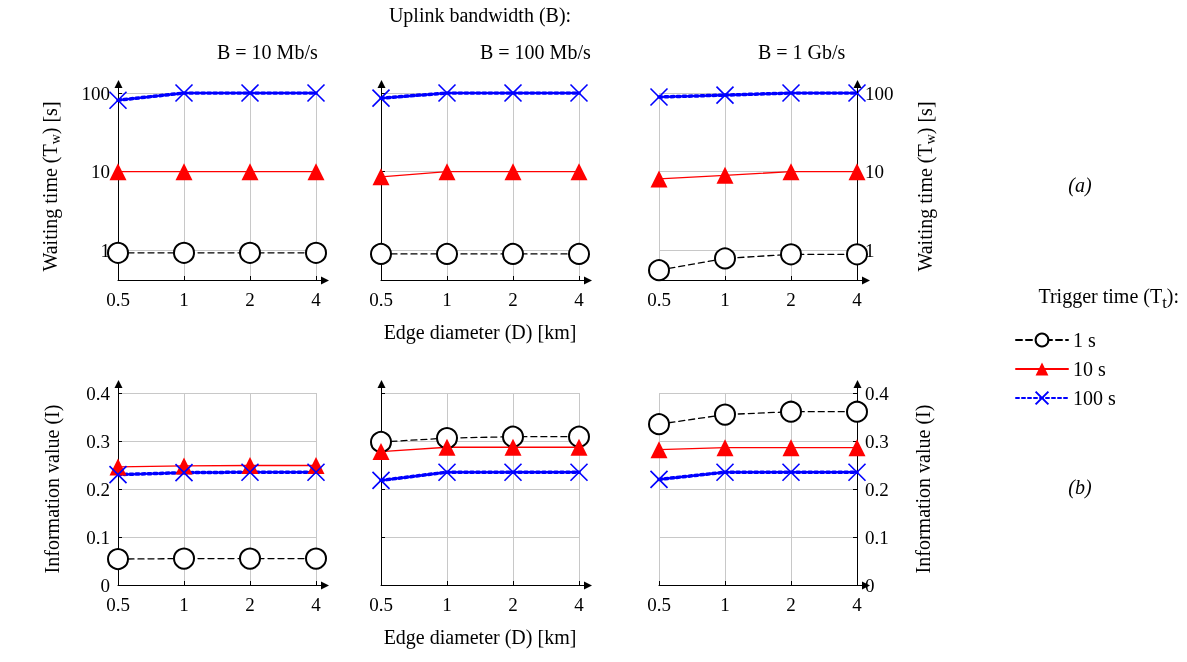 The image size is (1187, 662). Describe the element at coordinates (870, 250) in the screenshot. I see `y2-tick-label: 1` at that location.